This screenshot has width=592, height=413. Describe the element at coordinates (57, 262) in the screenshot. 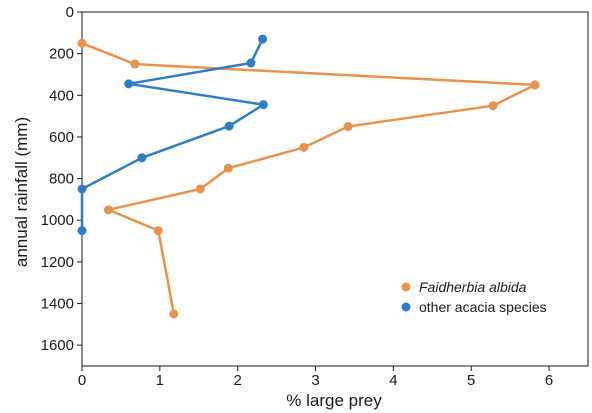

I see `y-tick-label: 1200` at that location.